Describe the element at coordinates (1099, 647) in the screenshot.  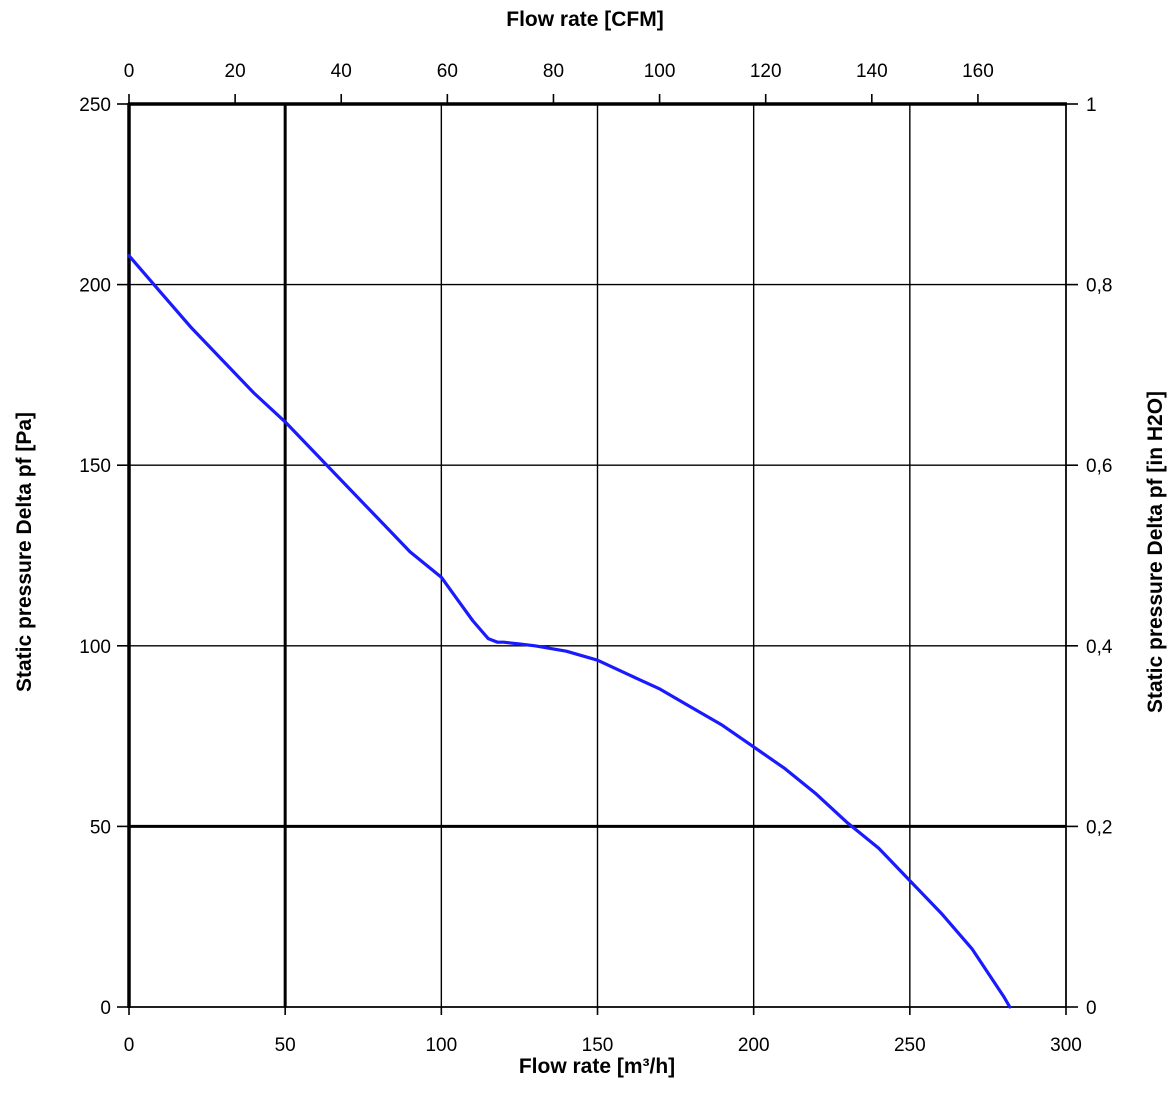
I see `right-y-tick-label: 0,4` at that location.